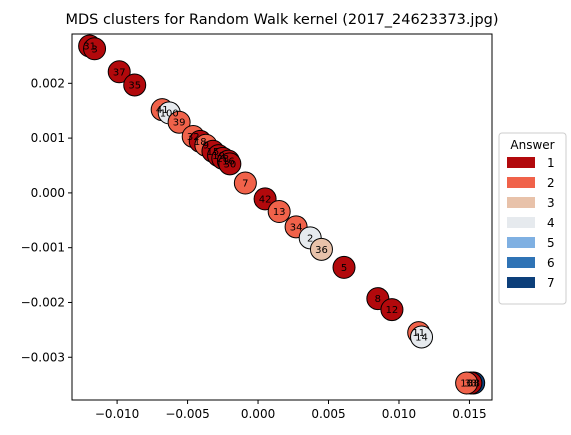 This screenshot has width=571, height=435. I want to click on data-point-label: 10, so click(466, 384).